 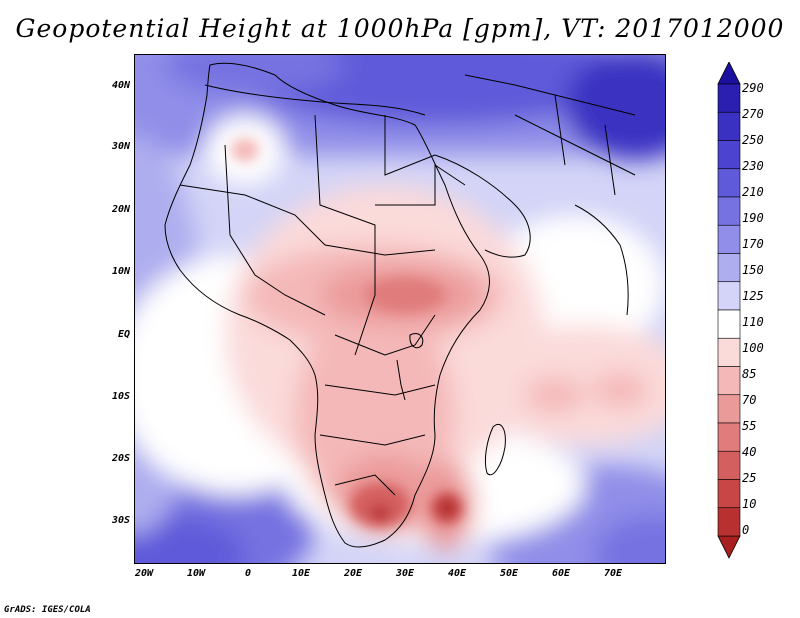 What do you see at coordinates (120, 146) in the screenshot?
I see `lat-label-30n: 30N` at bounding box center [120, 146].